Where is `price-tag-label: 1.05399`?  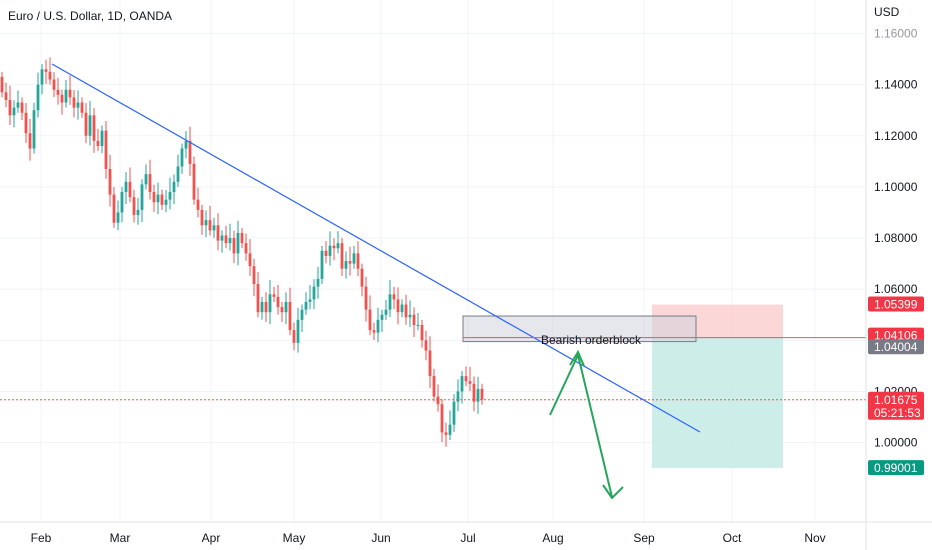 price-tag-label: 1.05399 is located at coordinates (896, 305).